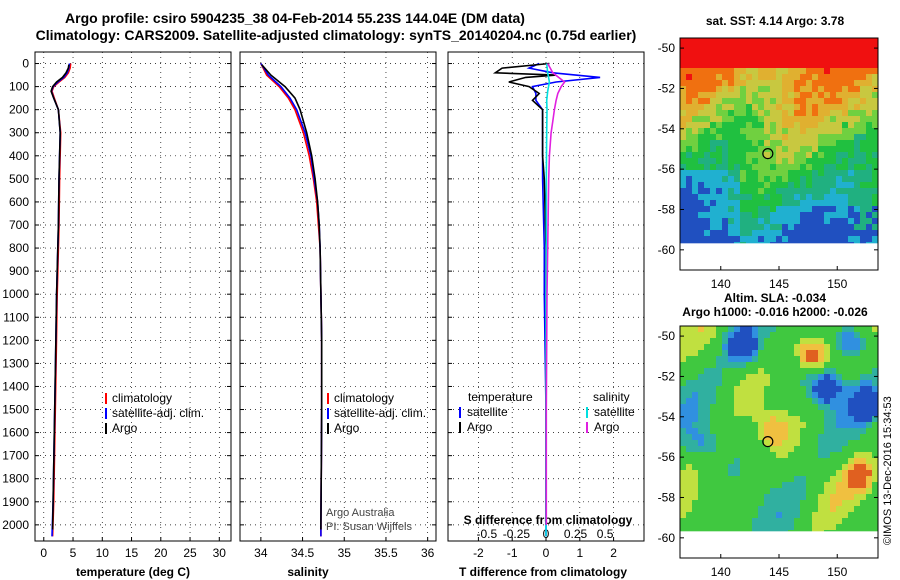 This screenshot has width=900, height=580. What do you see at coordinates (667, 250) in the screenshot?
I see `sst_map-ytick-label: -60` at bounding box center [667, 250].